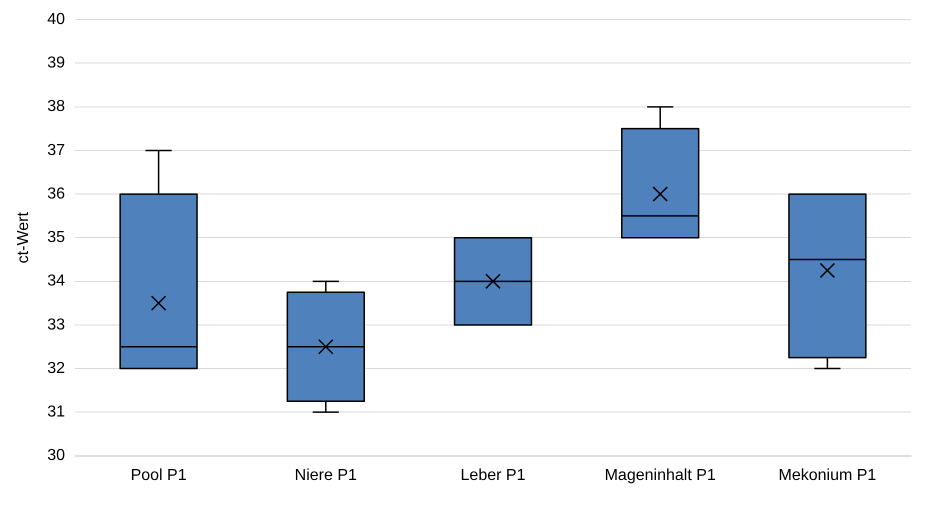 This screenshot has width=925, height=505. I want to click on y-tick-label: 37, so click(56, 150).